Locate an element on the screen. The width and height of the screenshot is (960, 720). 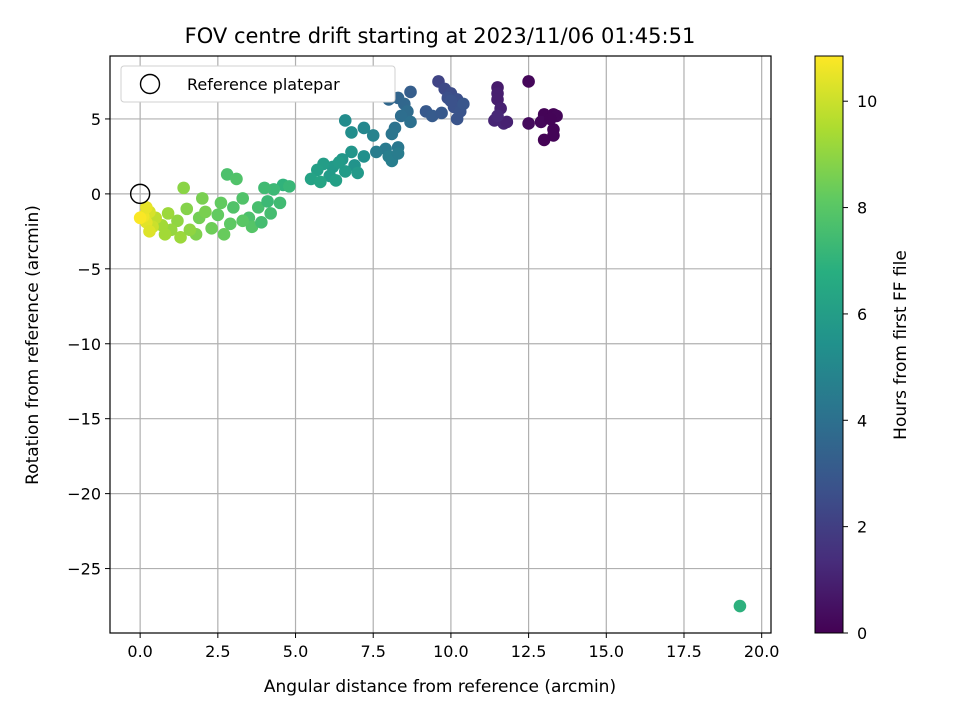
colorbar-tick-label: 2 is located at coordinates (862, 527).